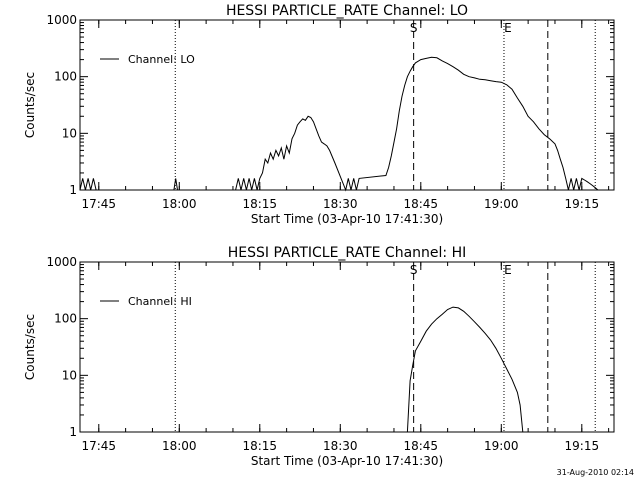  I want to click on generation-timestamp: 31-Aug-2010 02:14, so click(595, 472).